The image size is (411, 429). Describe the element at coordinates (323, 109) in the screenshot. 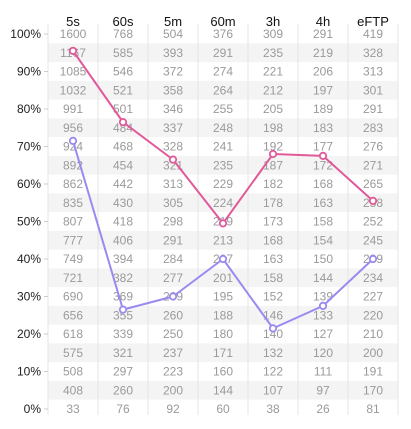

I see `table-cell: 189` at that location.